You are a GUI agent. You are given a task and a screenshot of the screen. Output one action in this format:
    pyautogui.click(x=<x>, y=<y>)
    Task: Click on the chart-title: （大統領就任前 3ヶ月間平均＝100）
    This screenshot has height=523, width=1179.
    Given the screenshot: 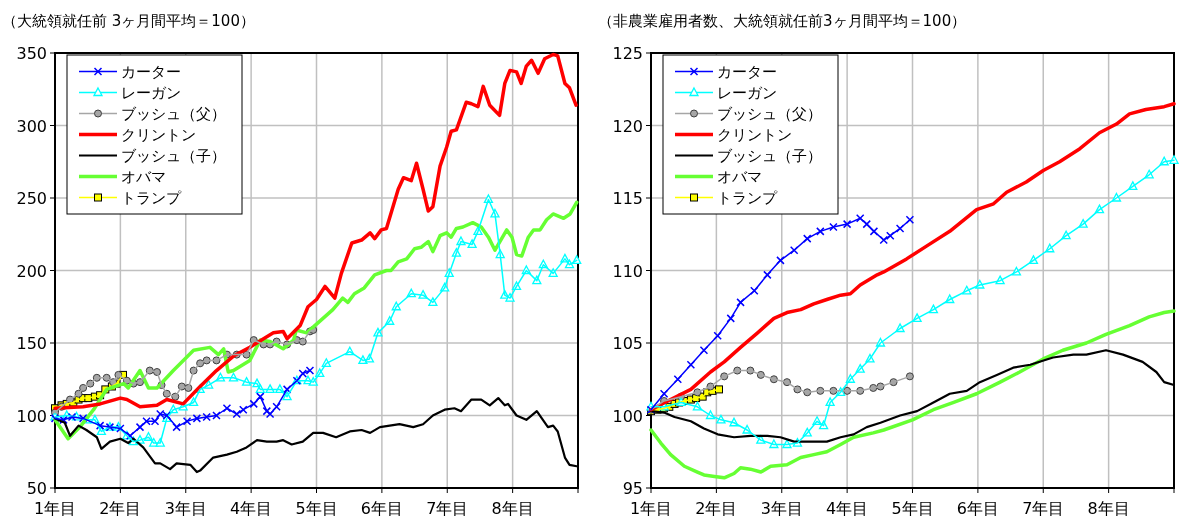 What is the action you would take?
    pyautogui.click(x=128, y=21)
    